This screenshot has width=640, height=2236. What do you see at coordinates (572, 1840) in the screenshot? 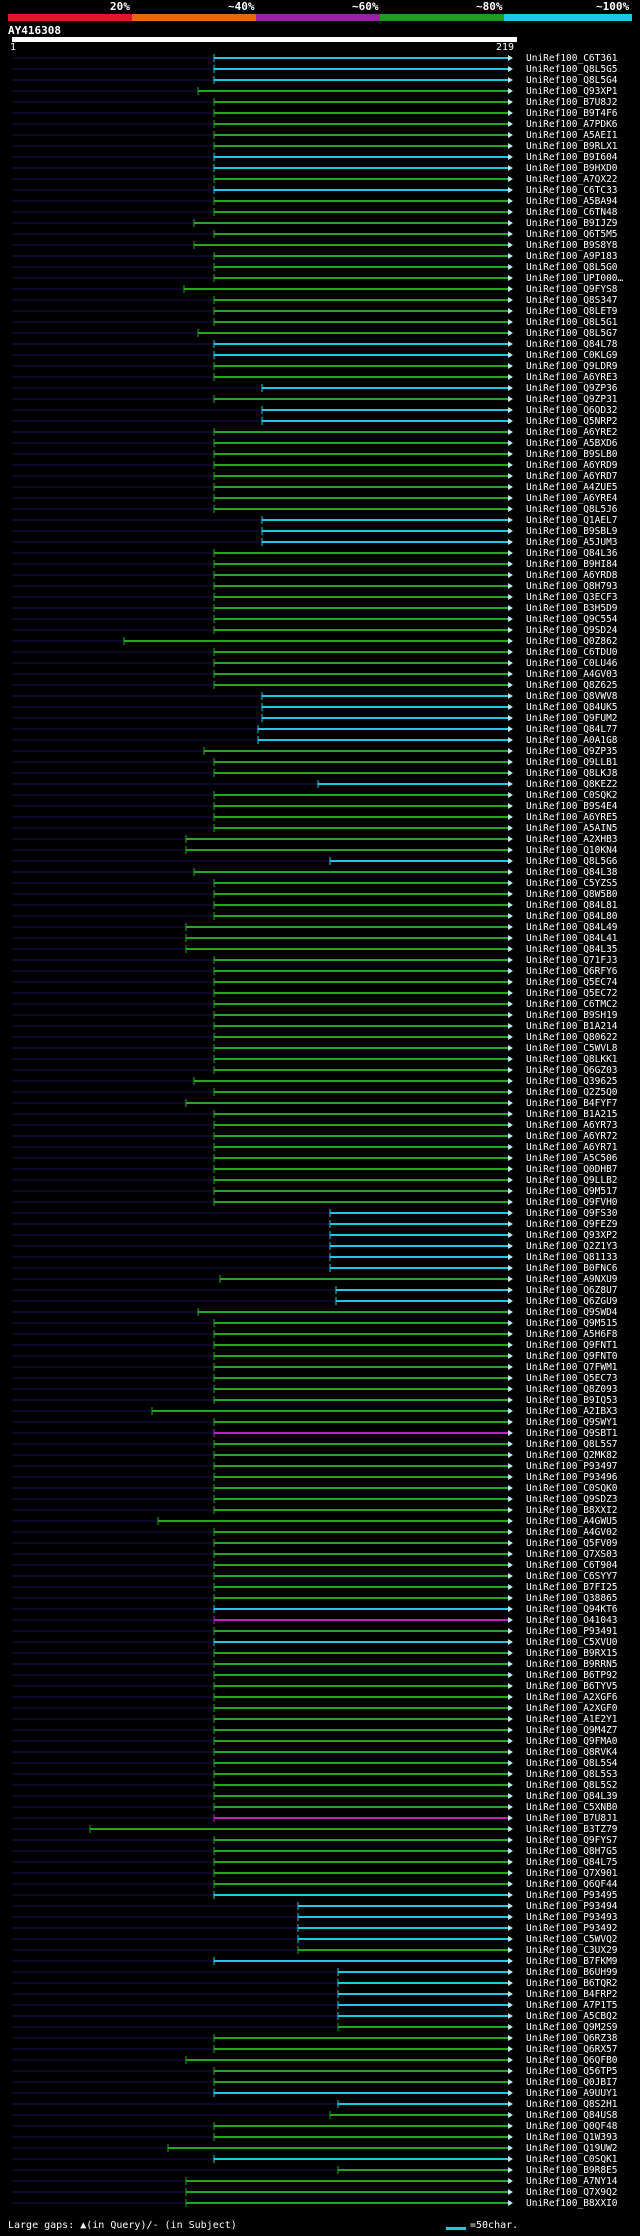
I see `hit-label: UniRef100_Q9FYS7` at bounding box center [572, 1840].